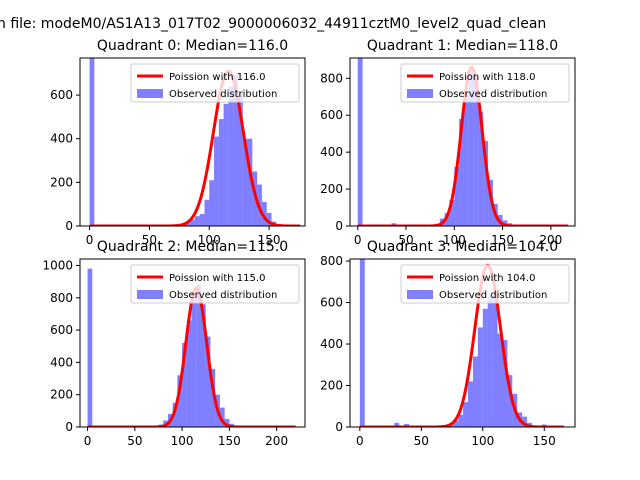 Image resolution: width=640 pixels, height=480 pixels. I want to click on legend-entry-fit: Poission with 118.0, so click(487, 77).